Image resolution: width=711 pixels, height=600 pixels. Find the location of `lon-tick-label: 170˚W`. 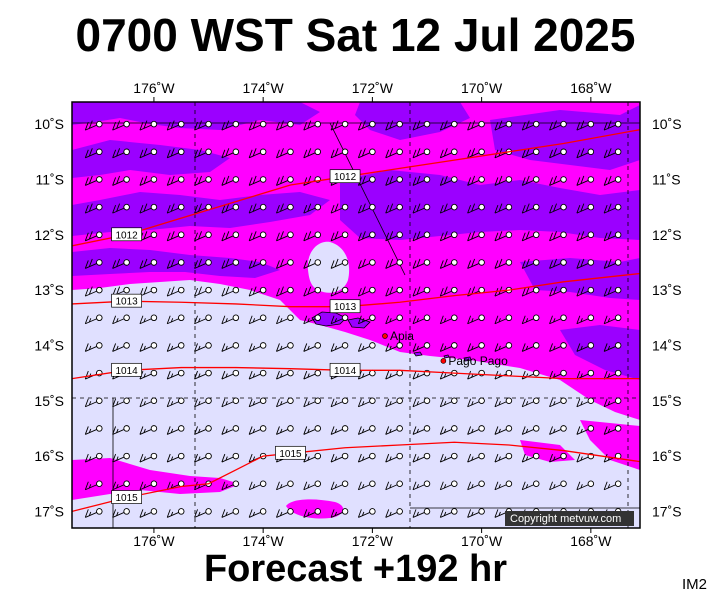

lon-tick-label: 170˚W is located at coordinates (482, 88).